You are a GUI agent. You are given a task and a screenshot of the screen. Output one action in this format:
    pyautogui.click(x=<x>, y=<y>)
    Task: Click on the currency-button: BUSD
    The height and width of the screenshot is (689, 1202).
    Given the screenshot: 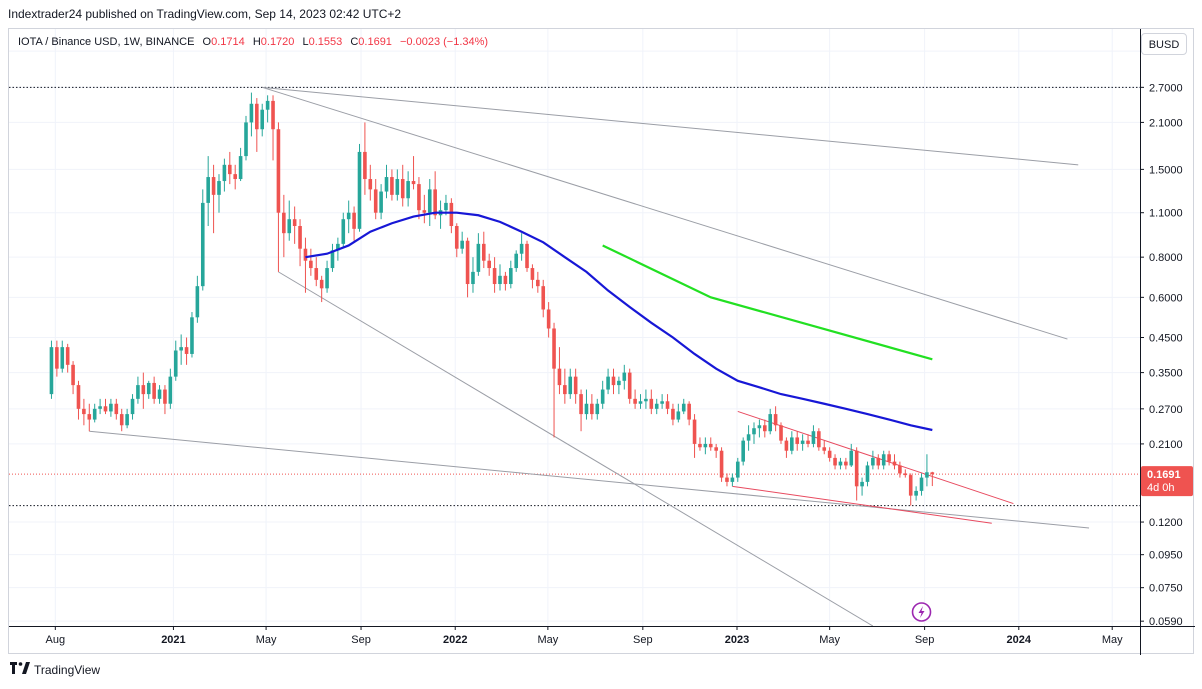 What is the action you would take?
    pyautogui.click(x=1164, y=44)
    